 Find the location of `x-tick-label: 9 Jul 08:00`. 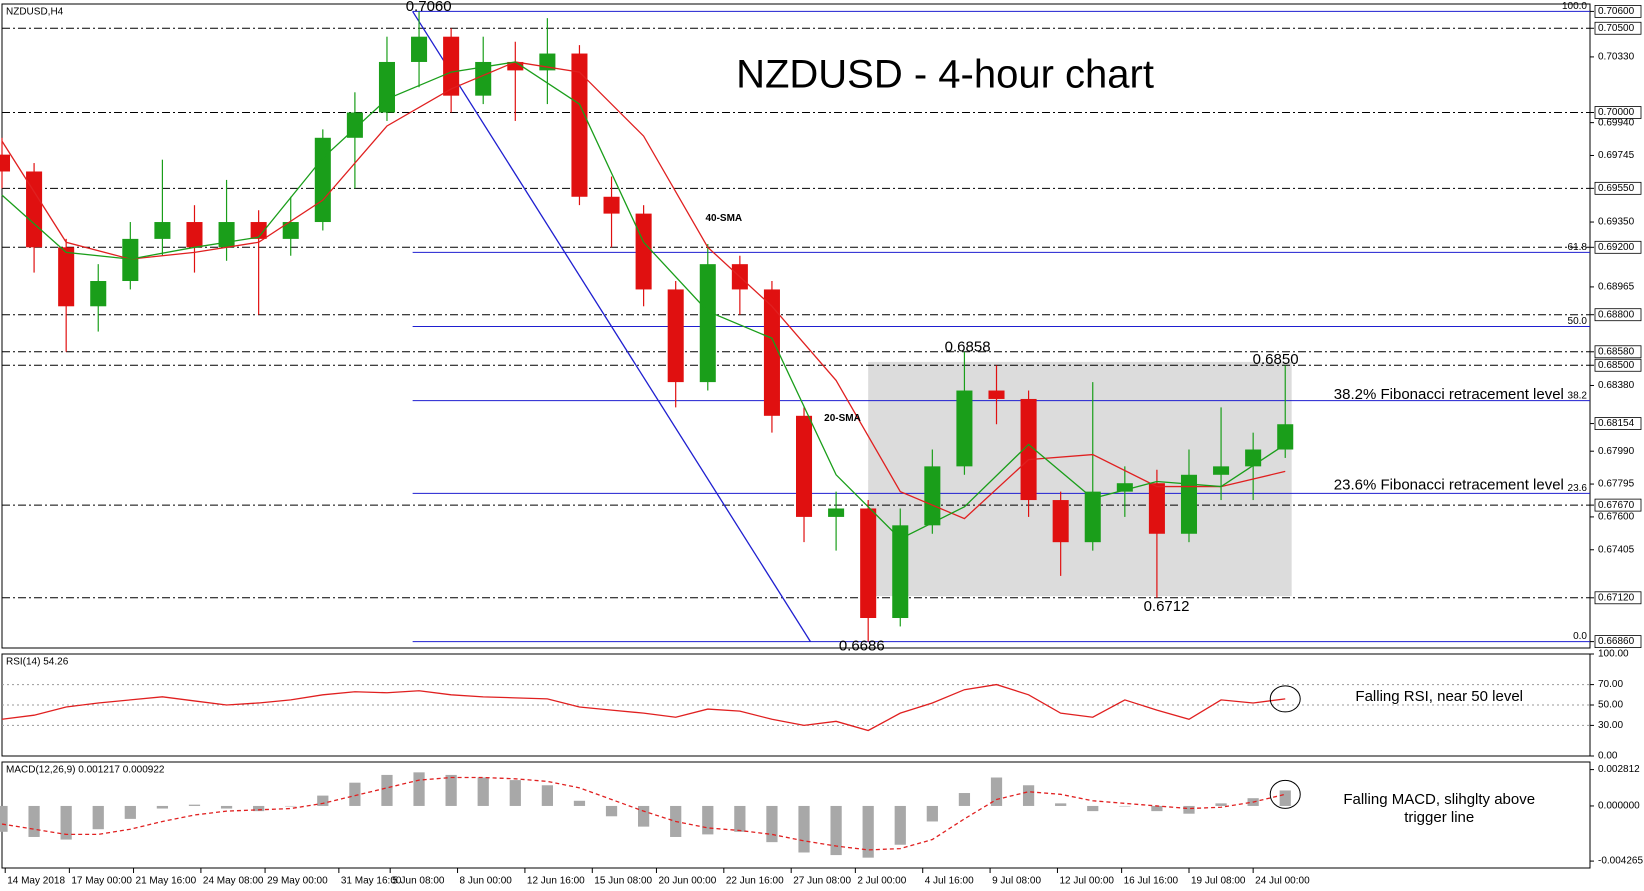

x-tick-label: 9 Jul 08:00 is located at coordinates (1016, 881).